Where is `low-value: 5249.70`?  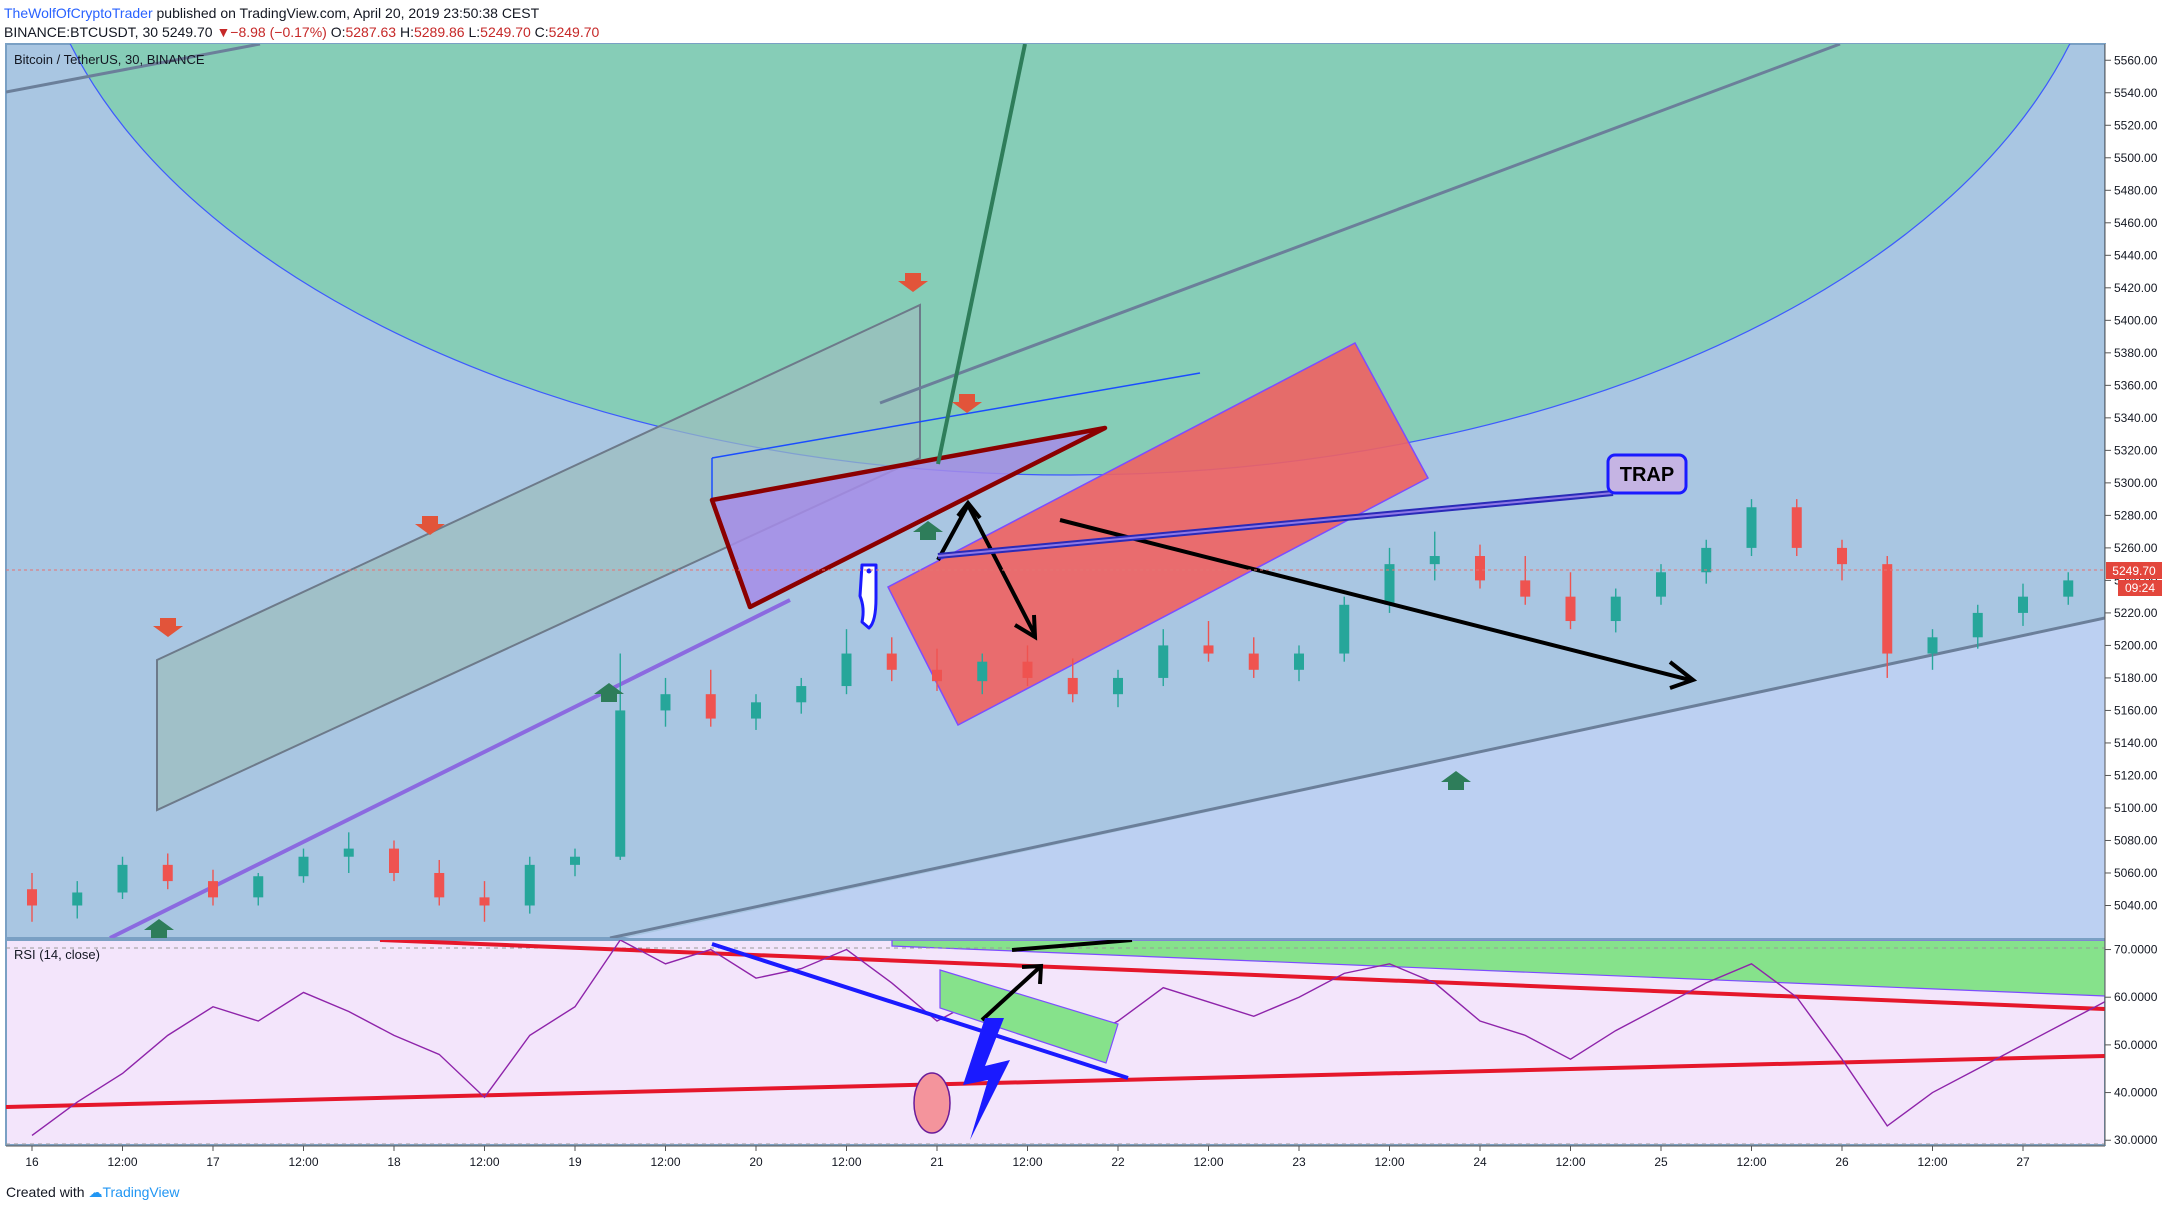
low-value: 5249.70 is located at coordinates (505, 32).